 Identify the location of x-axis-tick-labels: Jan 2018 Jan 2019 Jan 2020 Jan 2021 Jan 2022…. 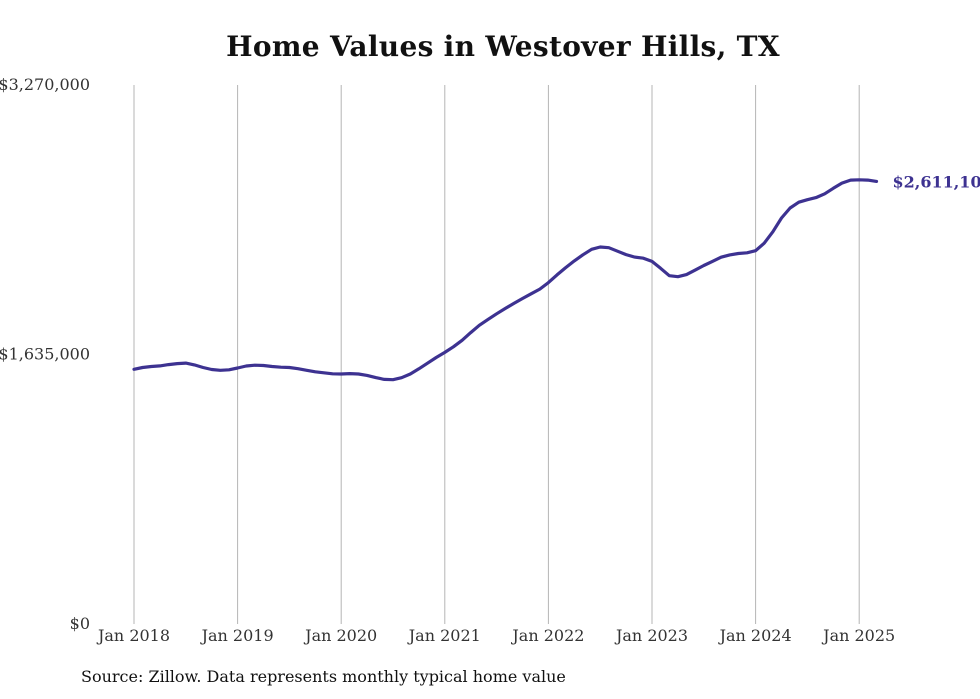
(495, 635).